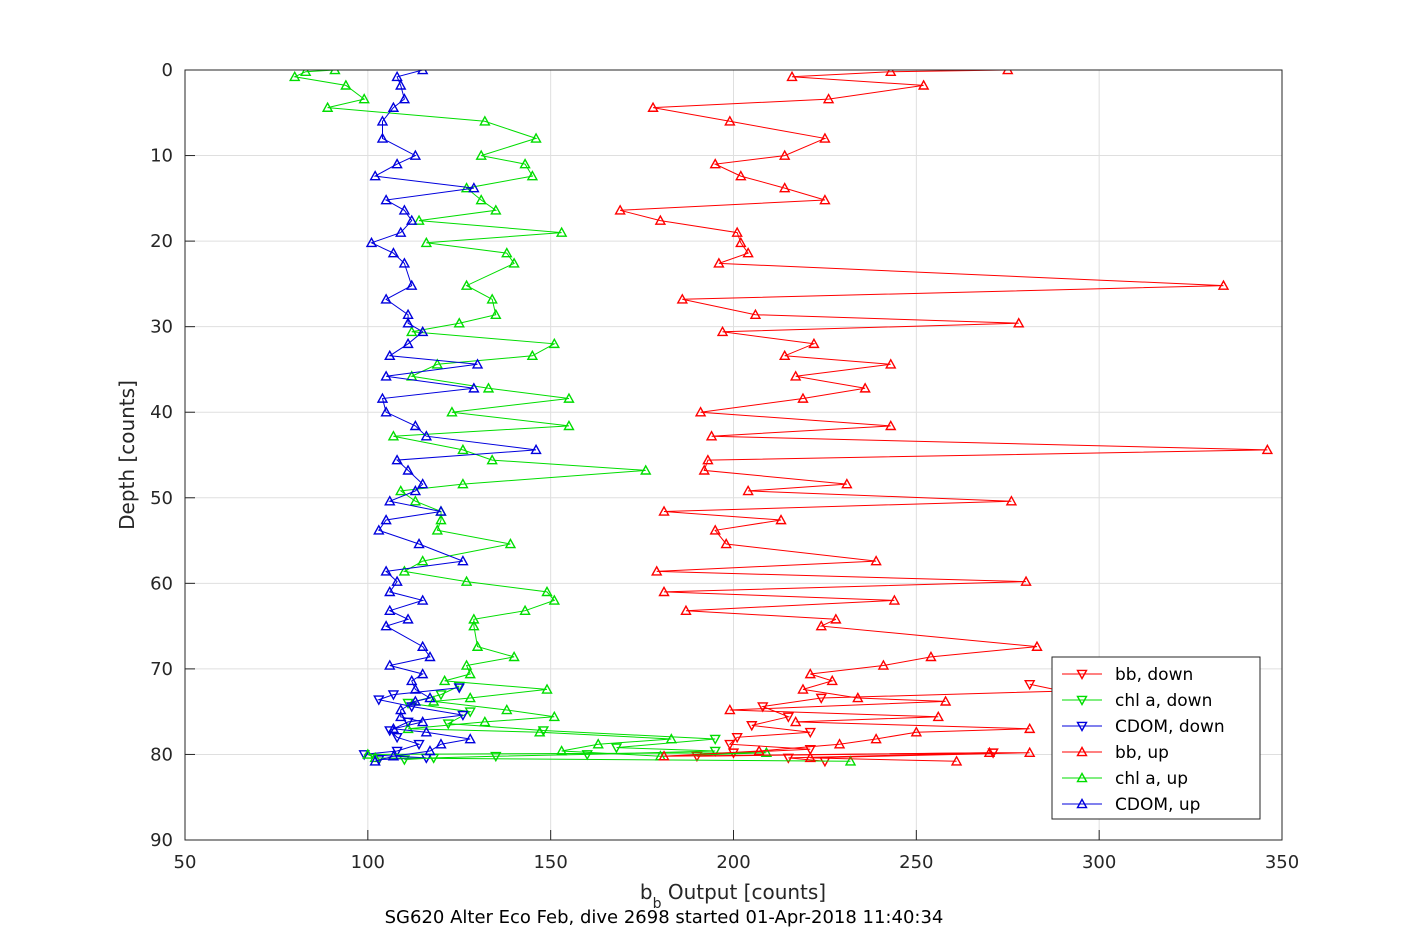 The height and width of the screenshot is (945, 1417). I want to click on y-tick-label: 70, so click(161, 669).